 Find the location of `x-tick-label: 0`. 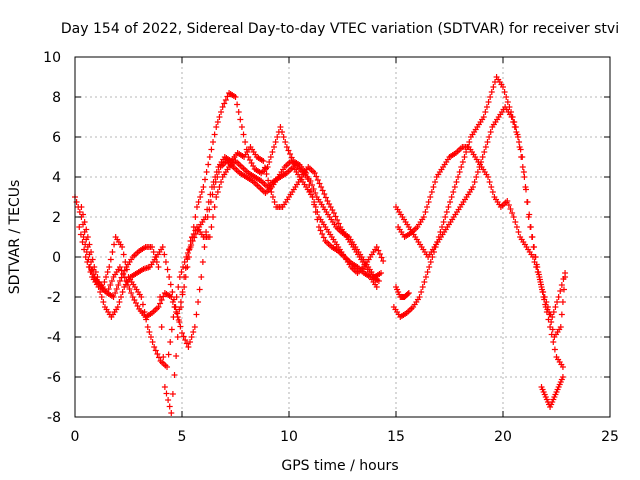

x-tick-label: 0 is located at coordinates (75, 437).